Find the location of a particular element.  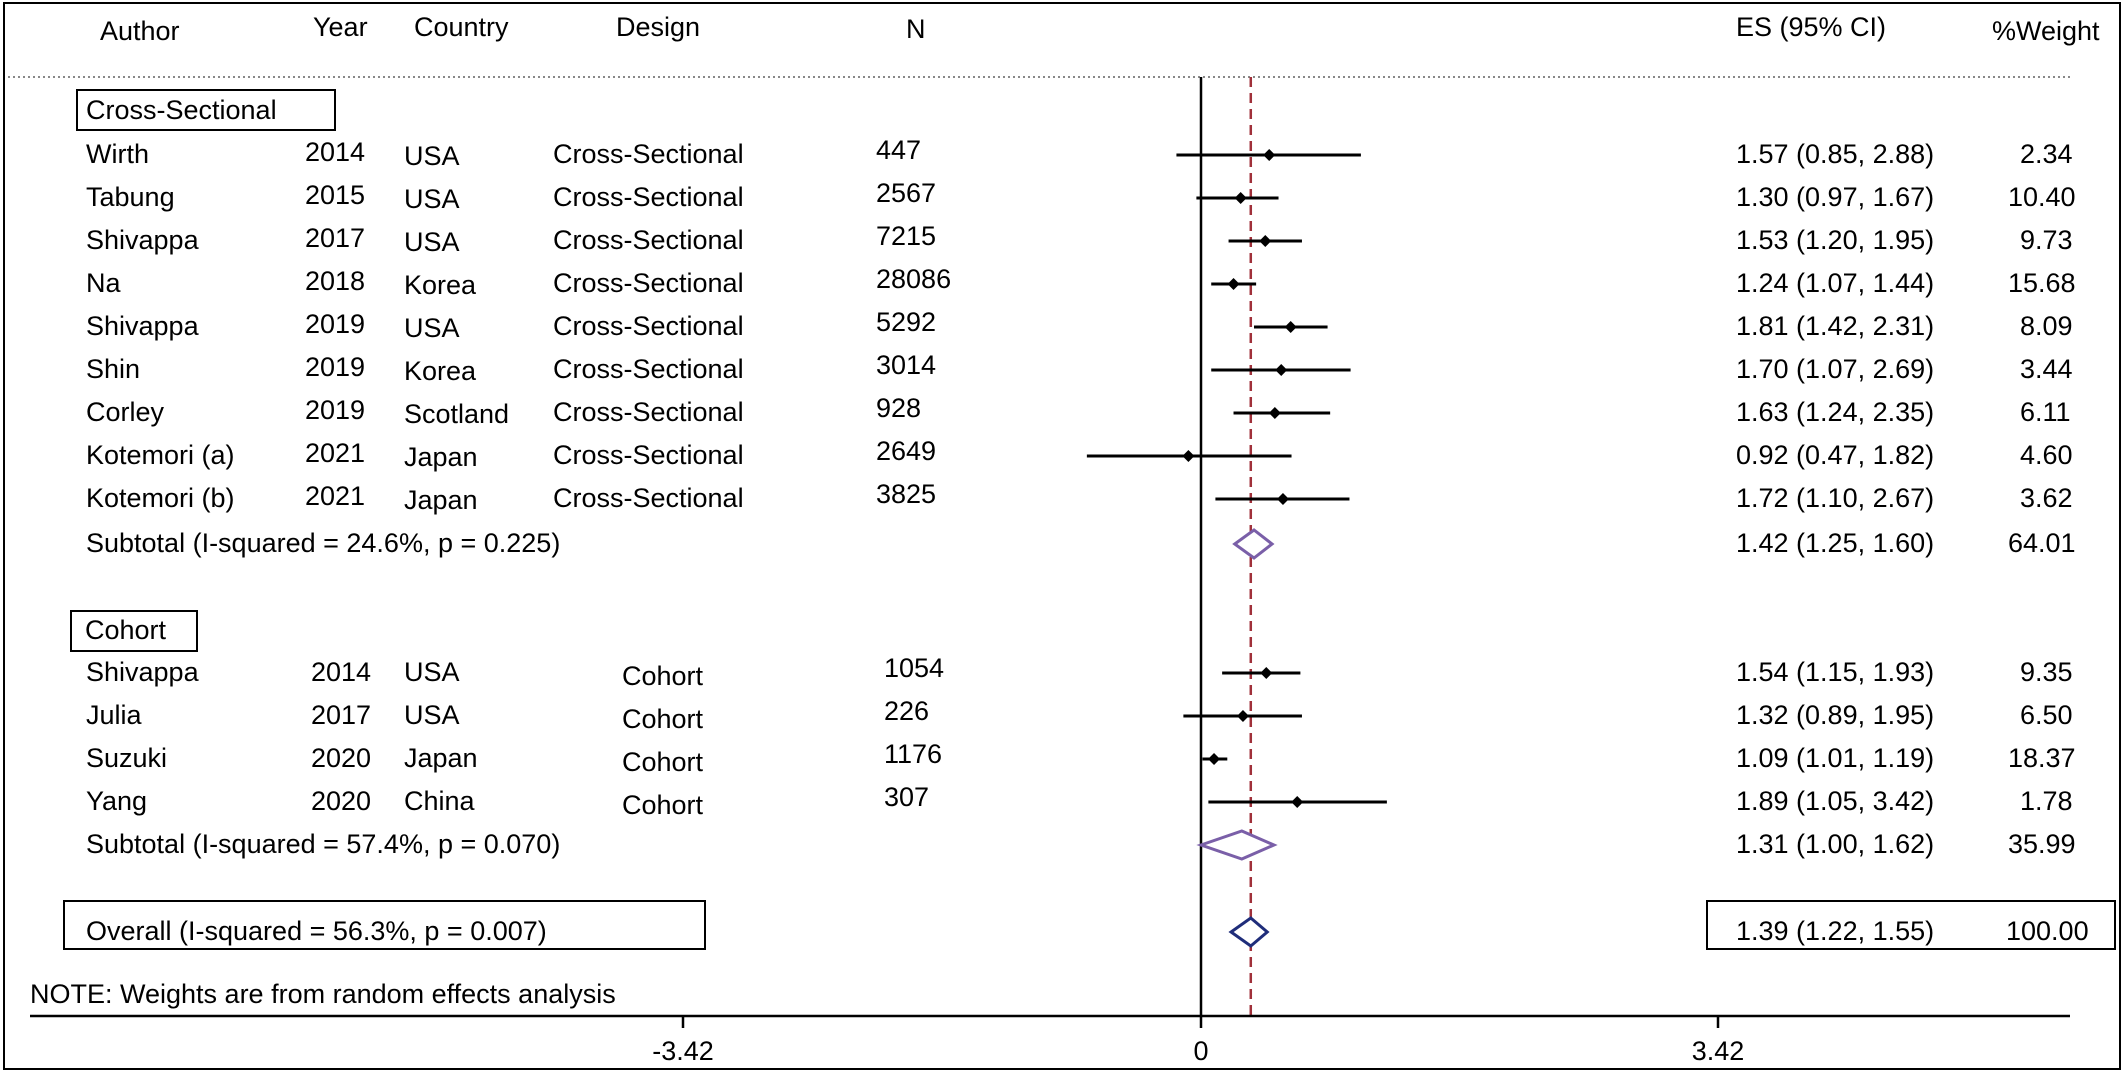

study-n: 2649 is located at coordinates (906, 451).